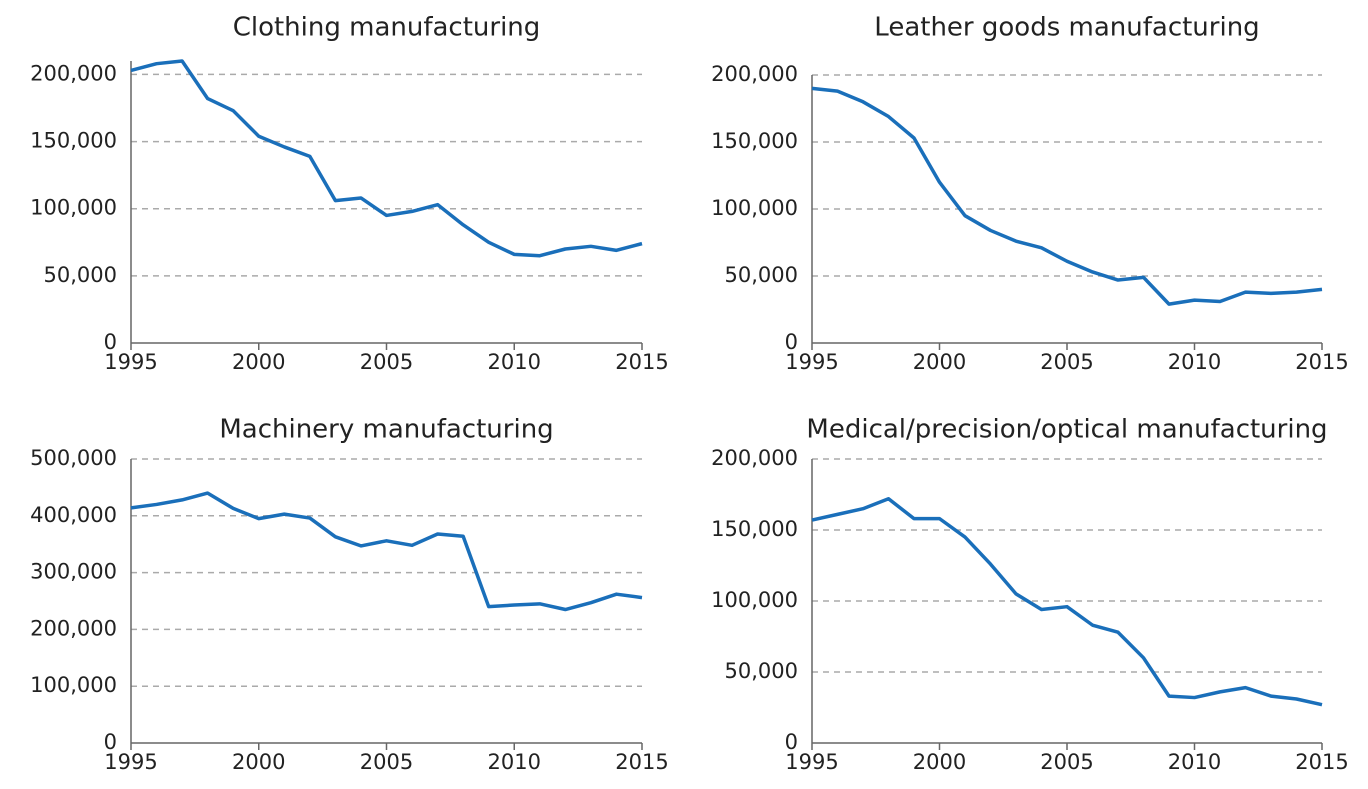 This screenshot has width=1368, height=789. What do you see at coordinates (1066, 28) in the screenshot?
I see `chart-title: Leather goods manufacturing` at bounding box center [1066, 28].